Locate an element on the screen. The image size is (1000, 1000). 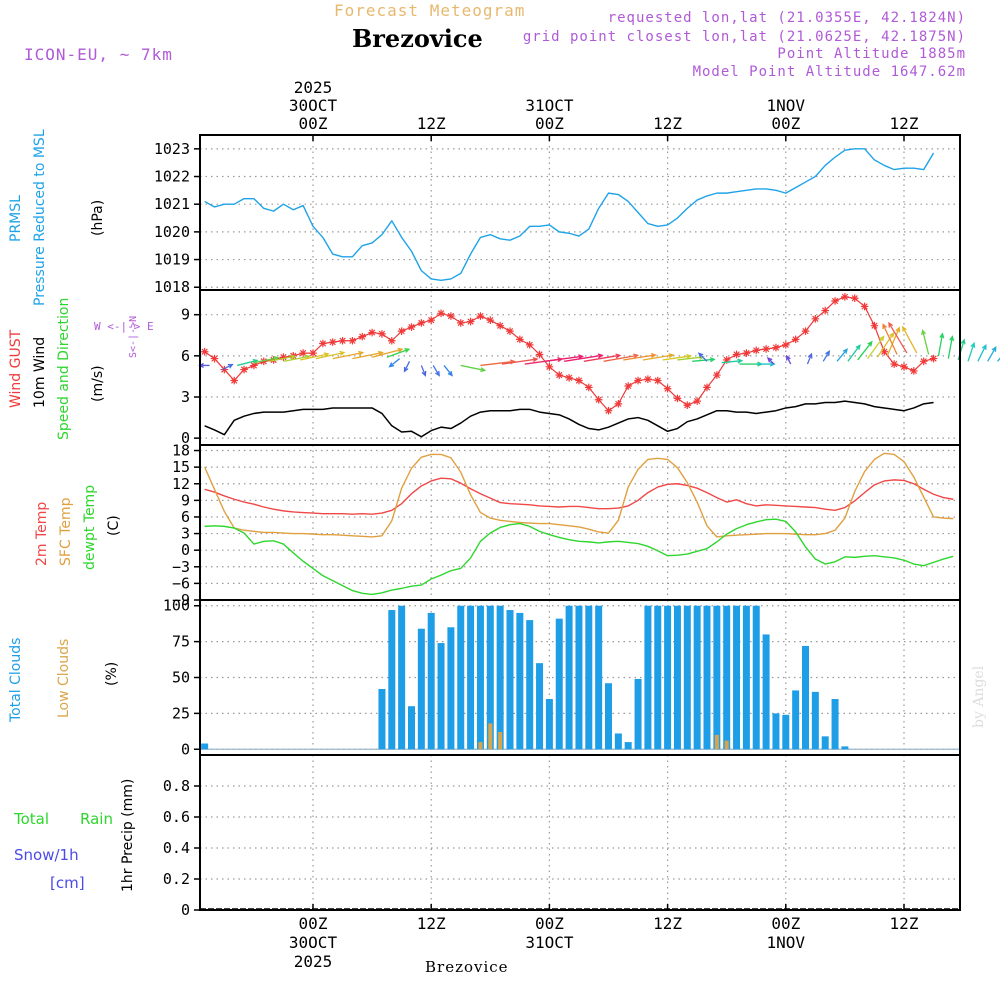
y-tick-label: 75 is located at coordinates (181, 642).